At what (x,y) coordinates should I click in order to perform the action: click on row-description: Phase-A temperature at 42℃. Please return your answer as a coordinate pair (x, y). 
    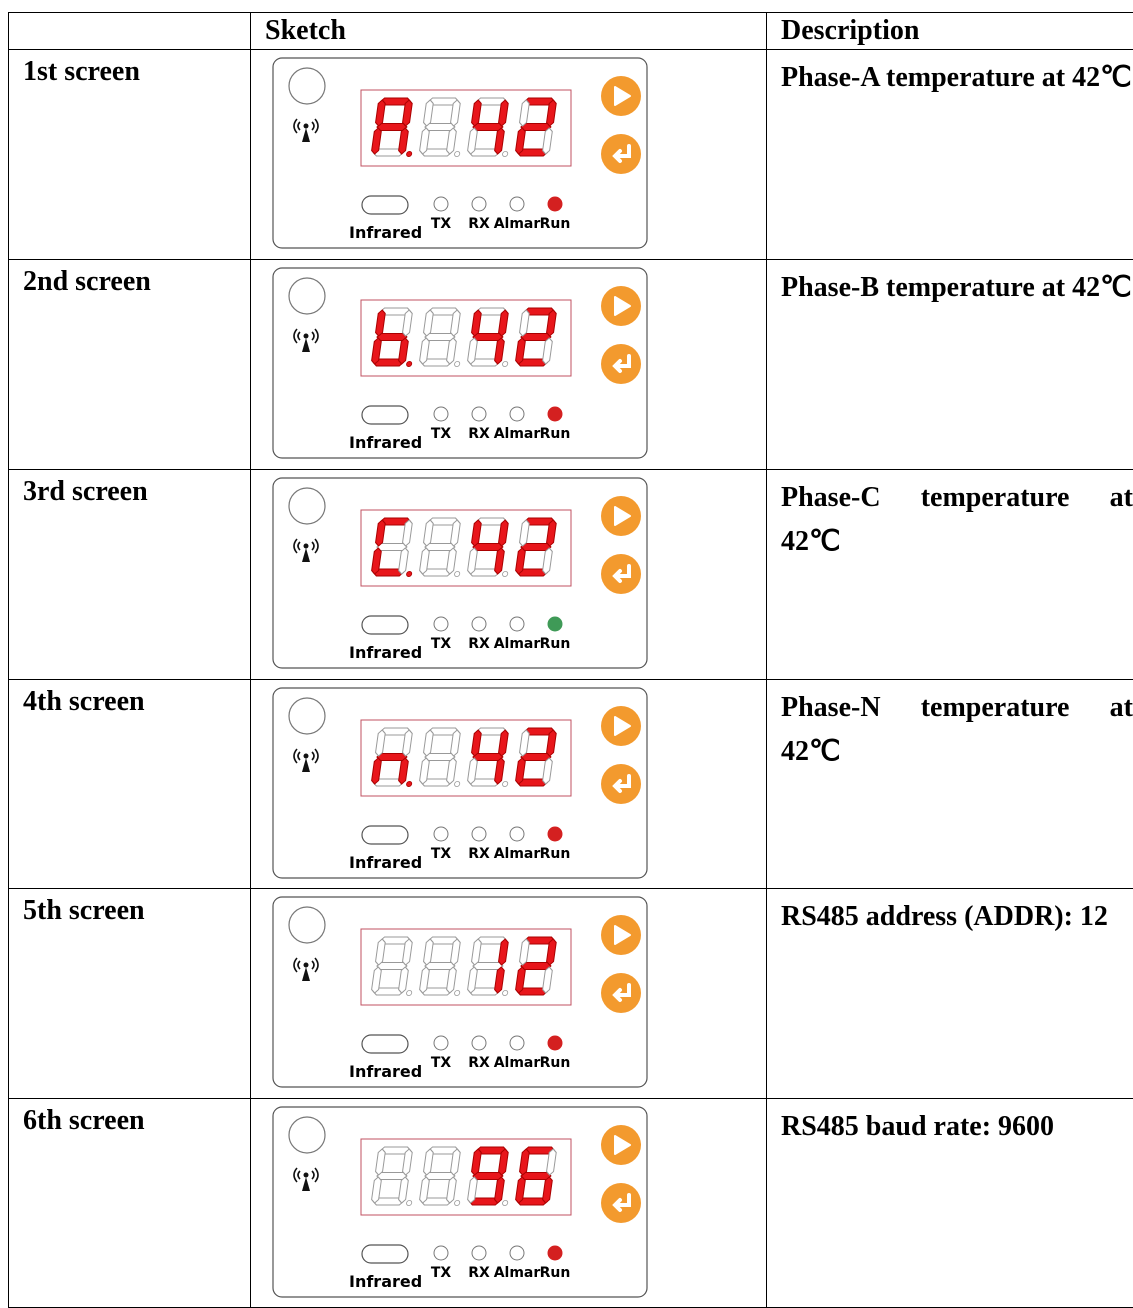
    Looking at the image, I should click on (950, 155).